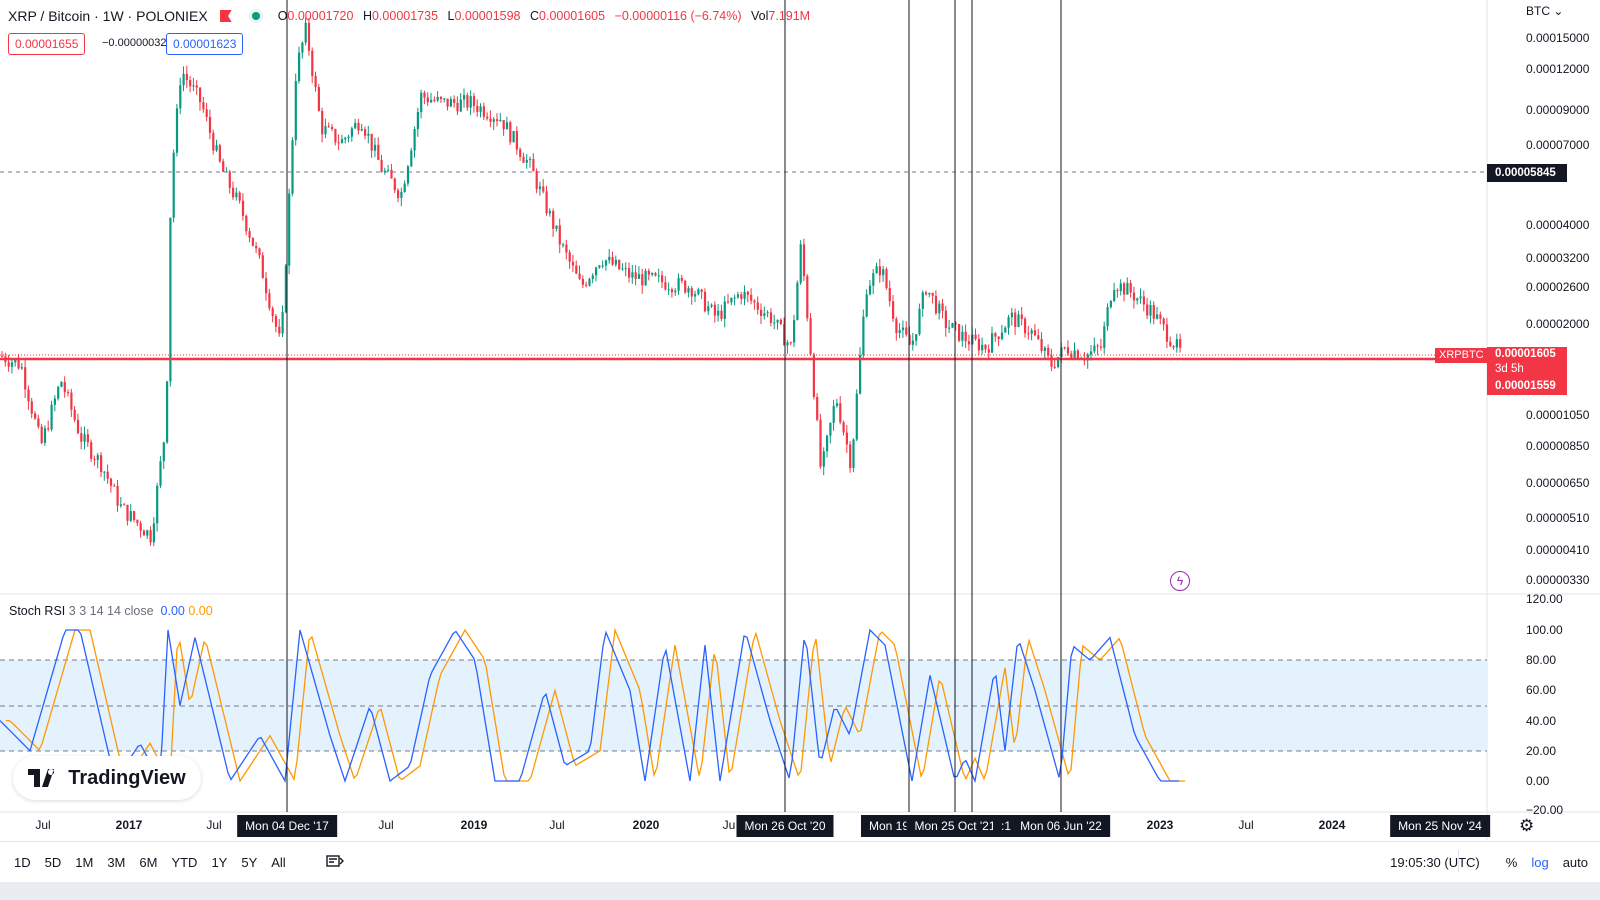 Image resolution: width=1600 pixels, height=900 pixels. What do you see at coordinates (287, 826) in the screenshot?
I see `time-marker-label: Mon 04 Dec '17` at bounding box center [287, 826].